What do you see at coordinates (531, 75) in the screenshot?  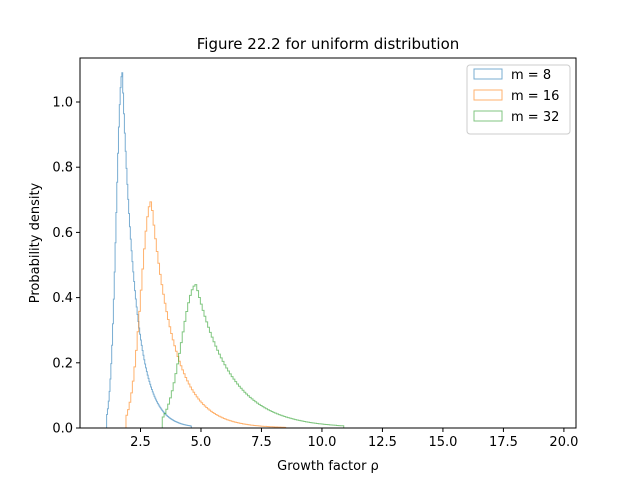 I see `legend-label: m = 8` at bounding box center [531, 75].